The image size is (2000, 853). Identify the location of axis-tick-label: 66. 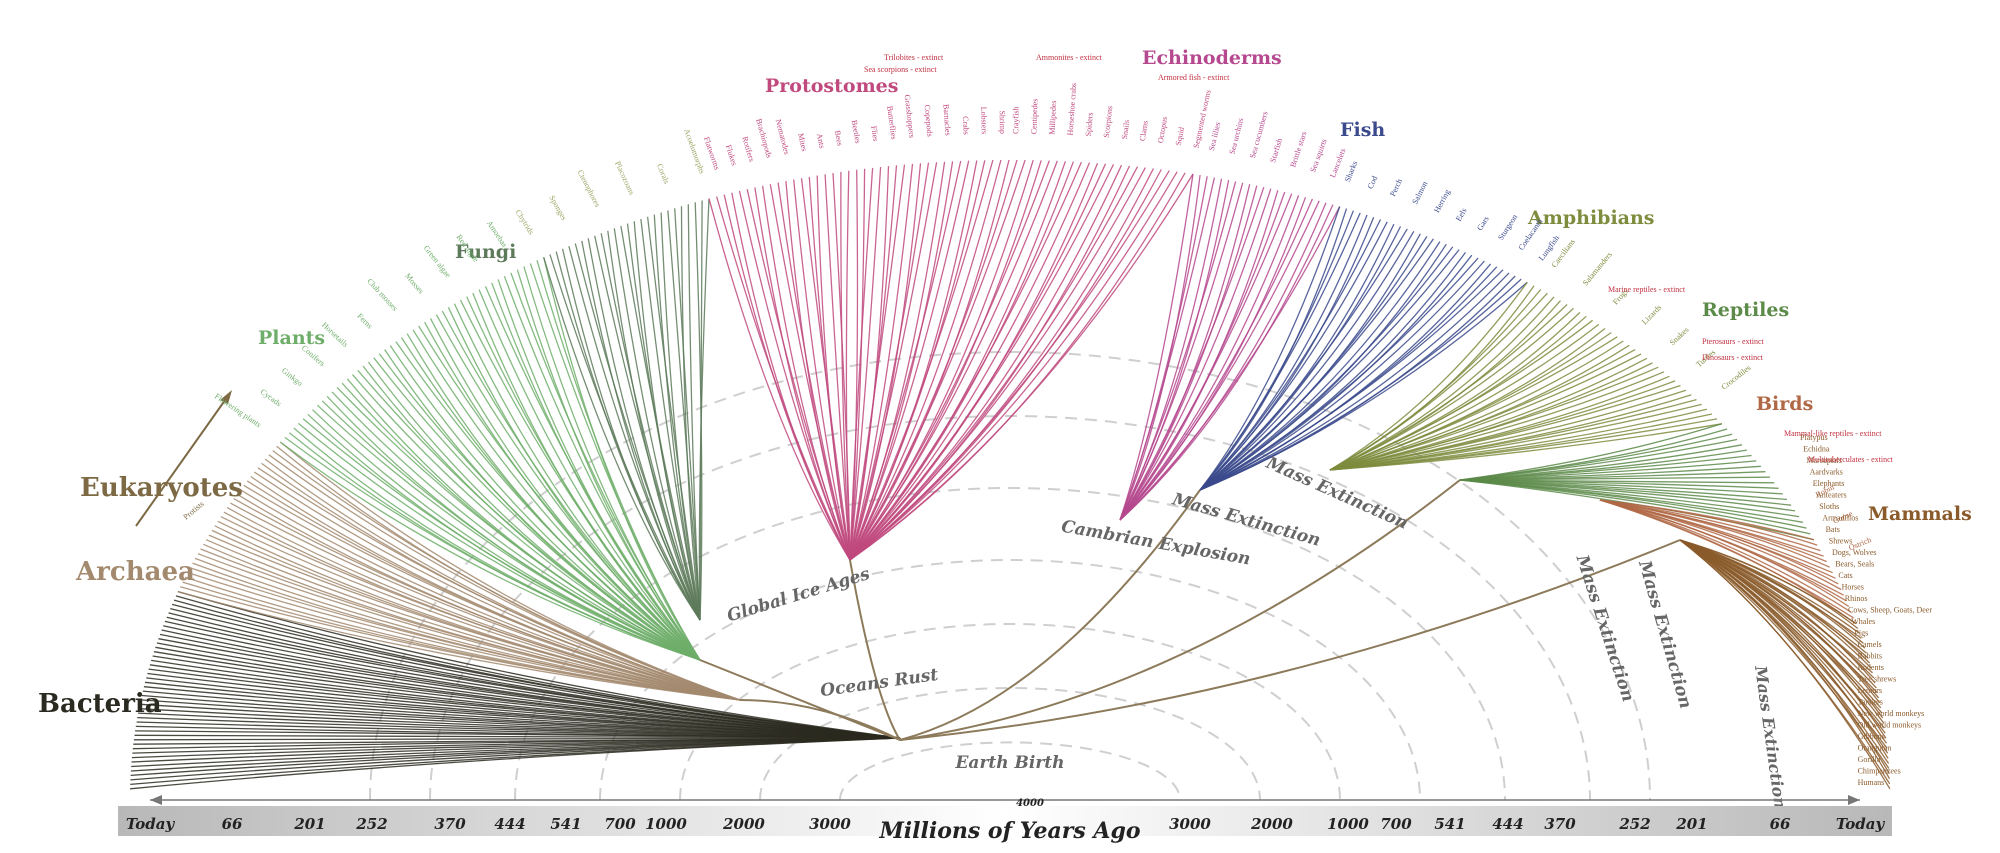
(232, 824).